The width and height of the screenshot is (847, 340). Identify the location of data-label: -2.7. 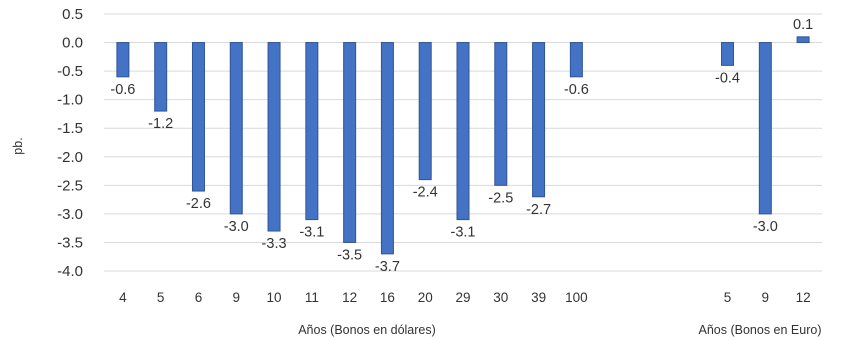
(538, 210).